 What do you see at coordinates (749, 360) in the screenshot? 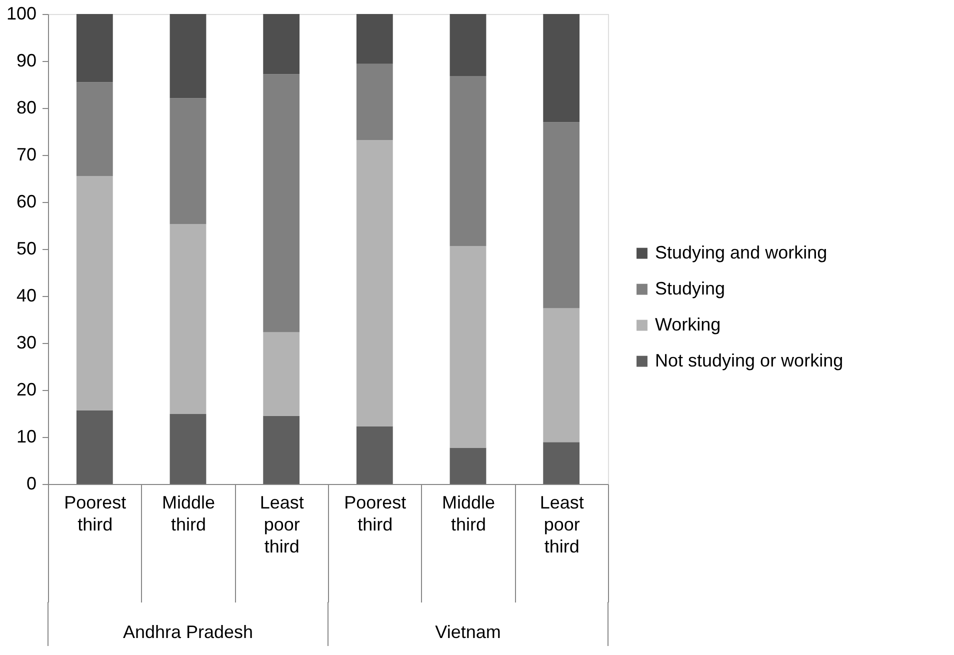
I see `legend-label: Not studying or working` at bounding box center [749, 360].